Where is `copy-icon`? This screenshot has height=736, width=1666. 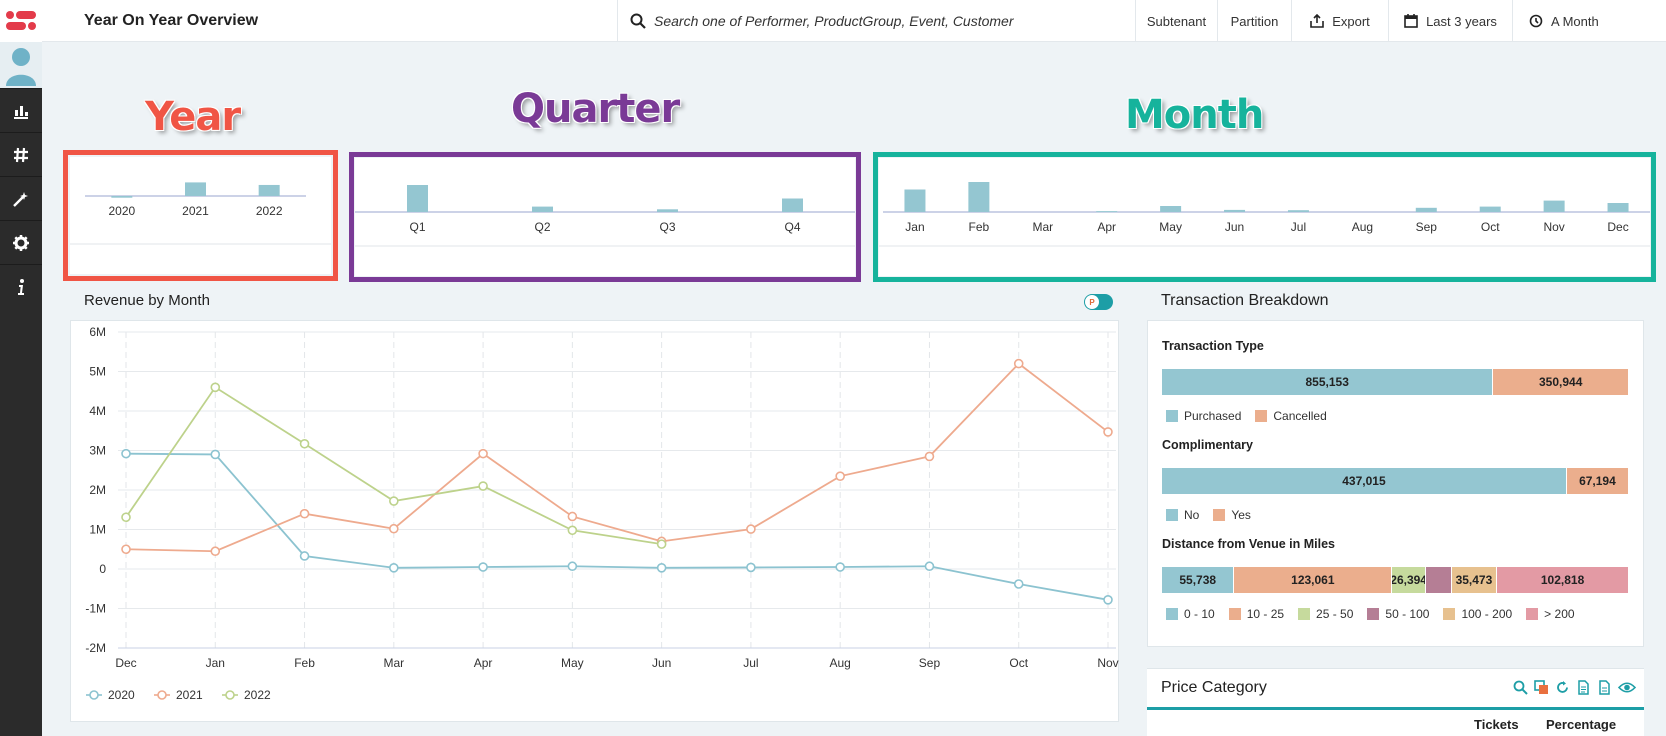
copy-icon is located at coordinates (1541, 687).